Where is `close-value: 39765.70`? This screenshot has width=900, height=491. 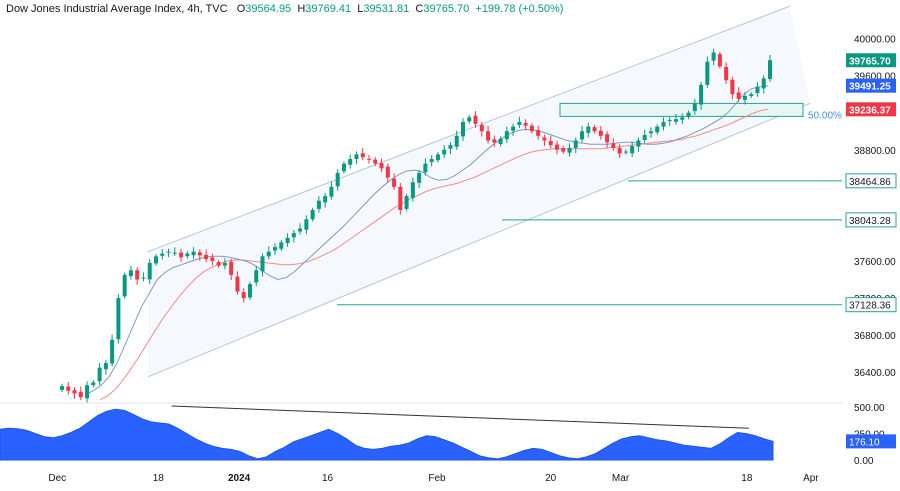
close-value: 39765.70 is located at coordinates (446, 9).